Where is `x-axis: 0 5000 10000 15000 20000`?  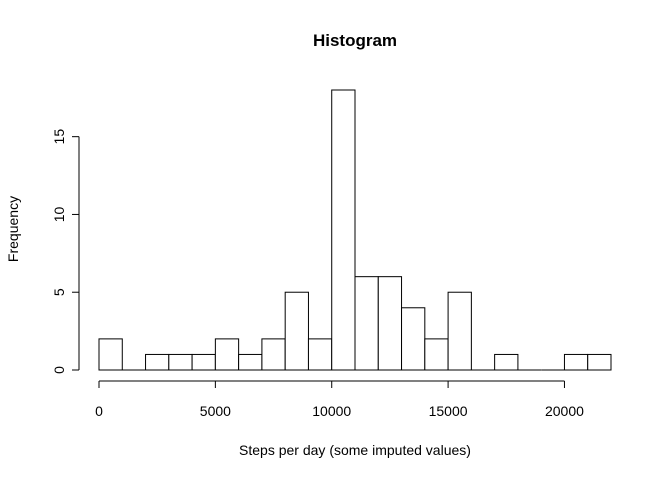
x-axis: 0 5000 10000 15000 20000 is located at coordinates (339, 399).